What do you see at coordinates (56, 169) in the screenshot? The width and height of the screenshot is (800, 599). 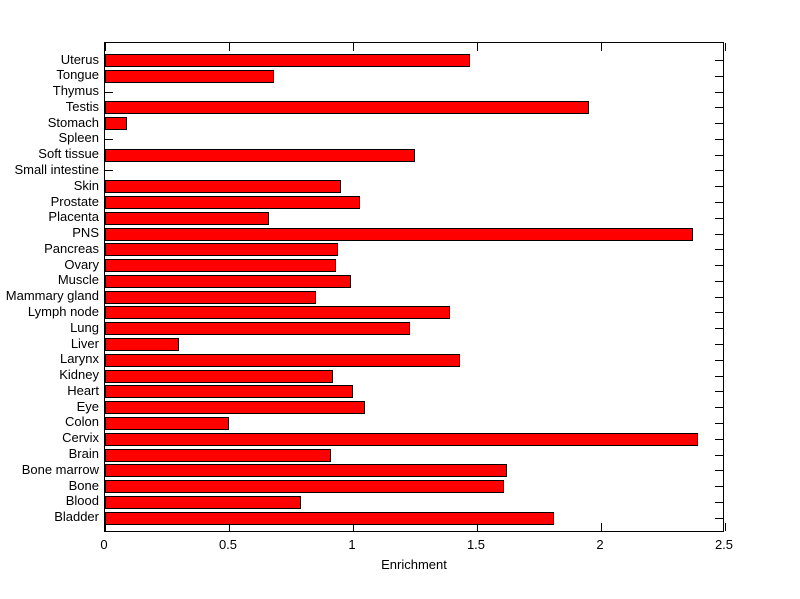 I see `y-tick-label: Small intestine` at bounding box center [56, 169].